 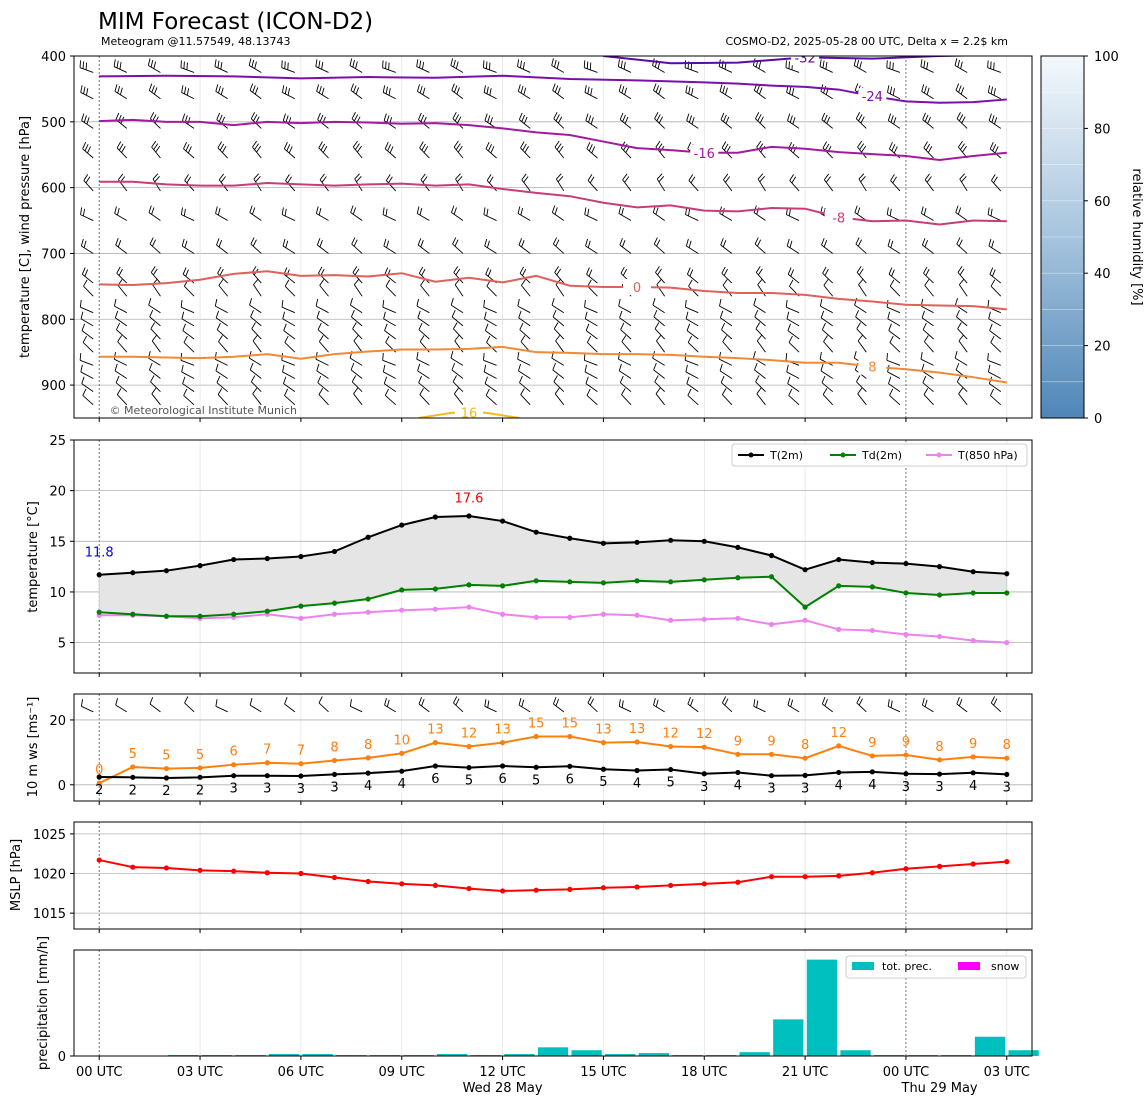 I want to click on wind-speed-value-label: 3, so click(x=906, y=787).